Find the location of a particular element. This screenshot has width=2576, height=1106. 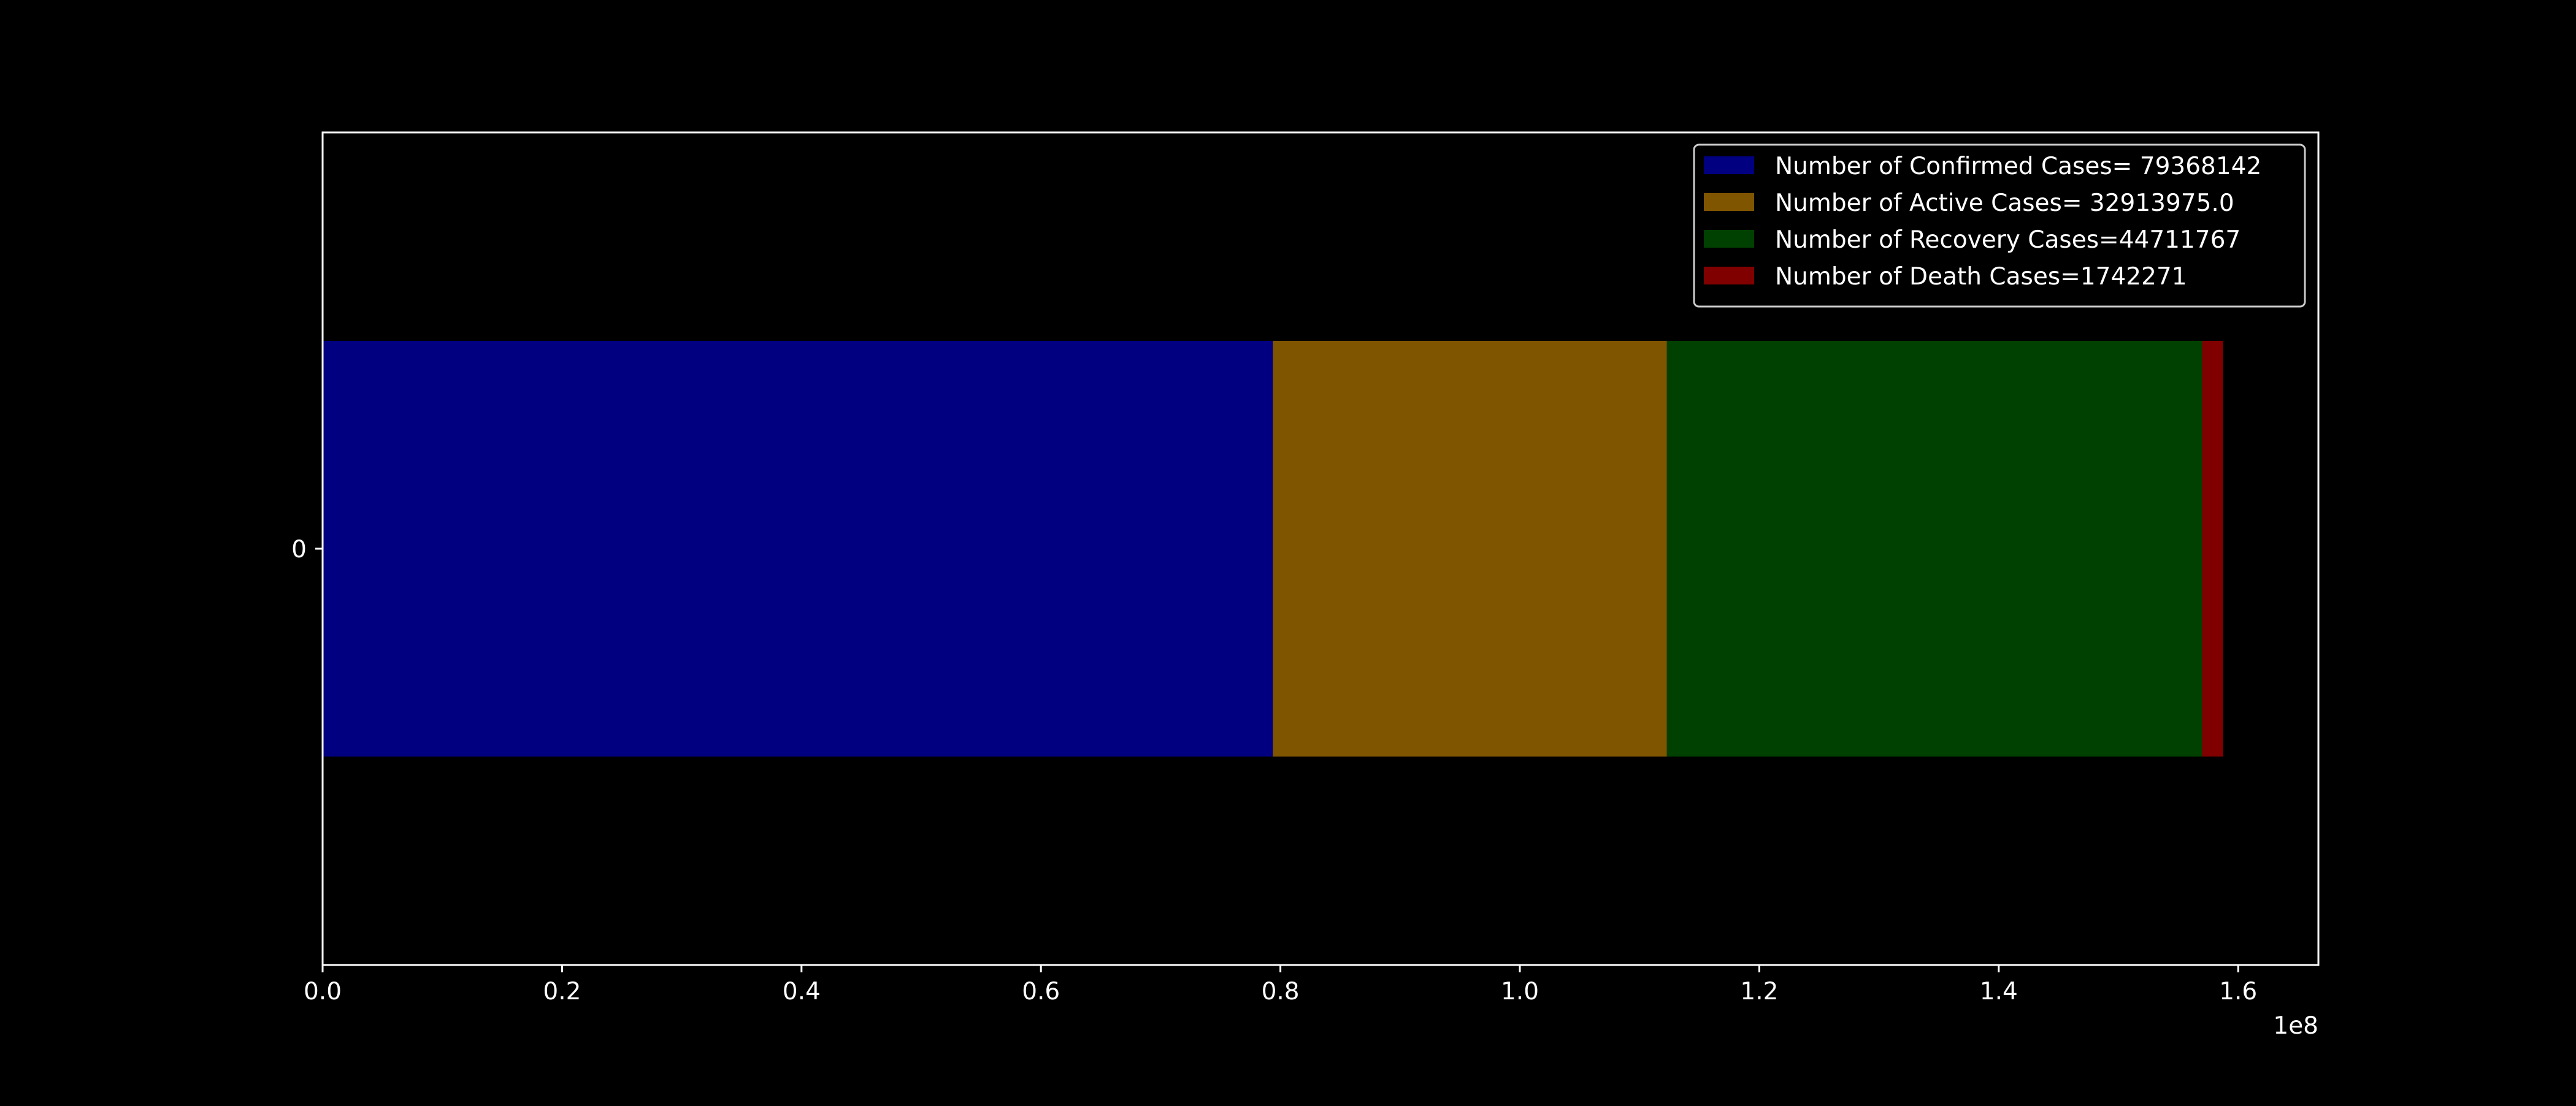

legend-label-1: Number of Active Cases= 32913975.0 is located at coordinates (2004, 203).